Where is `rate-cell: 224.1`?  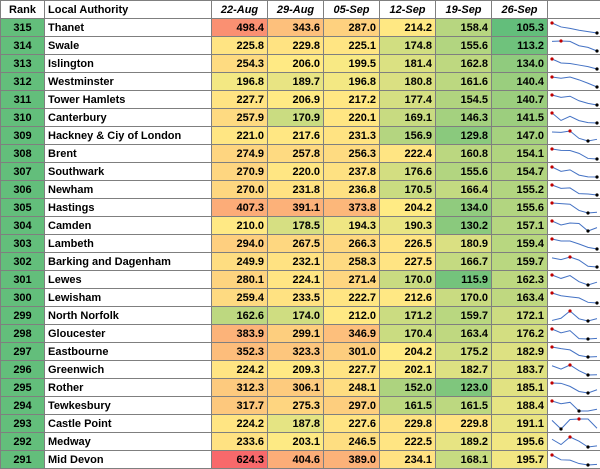
rate-cell: 224.1 is located at coordinates (296, 280).